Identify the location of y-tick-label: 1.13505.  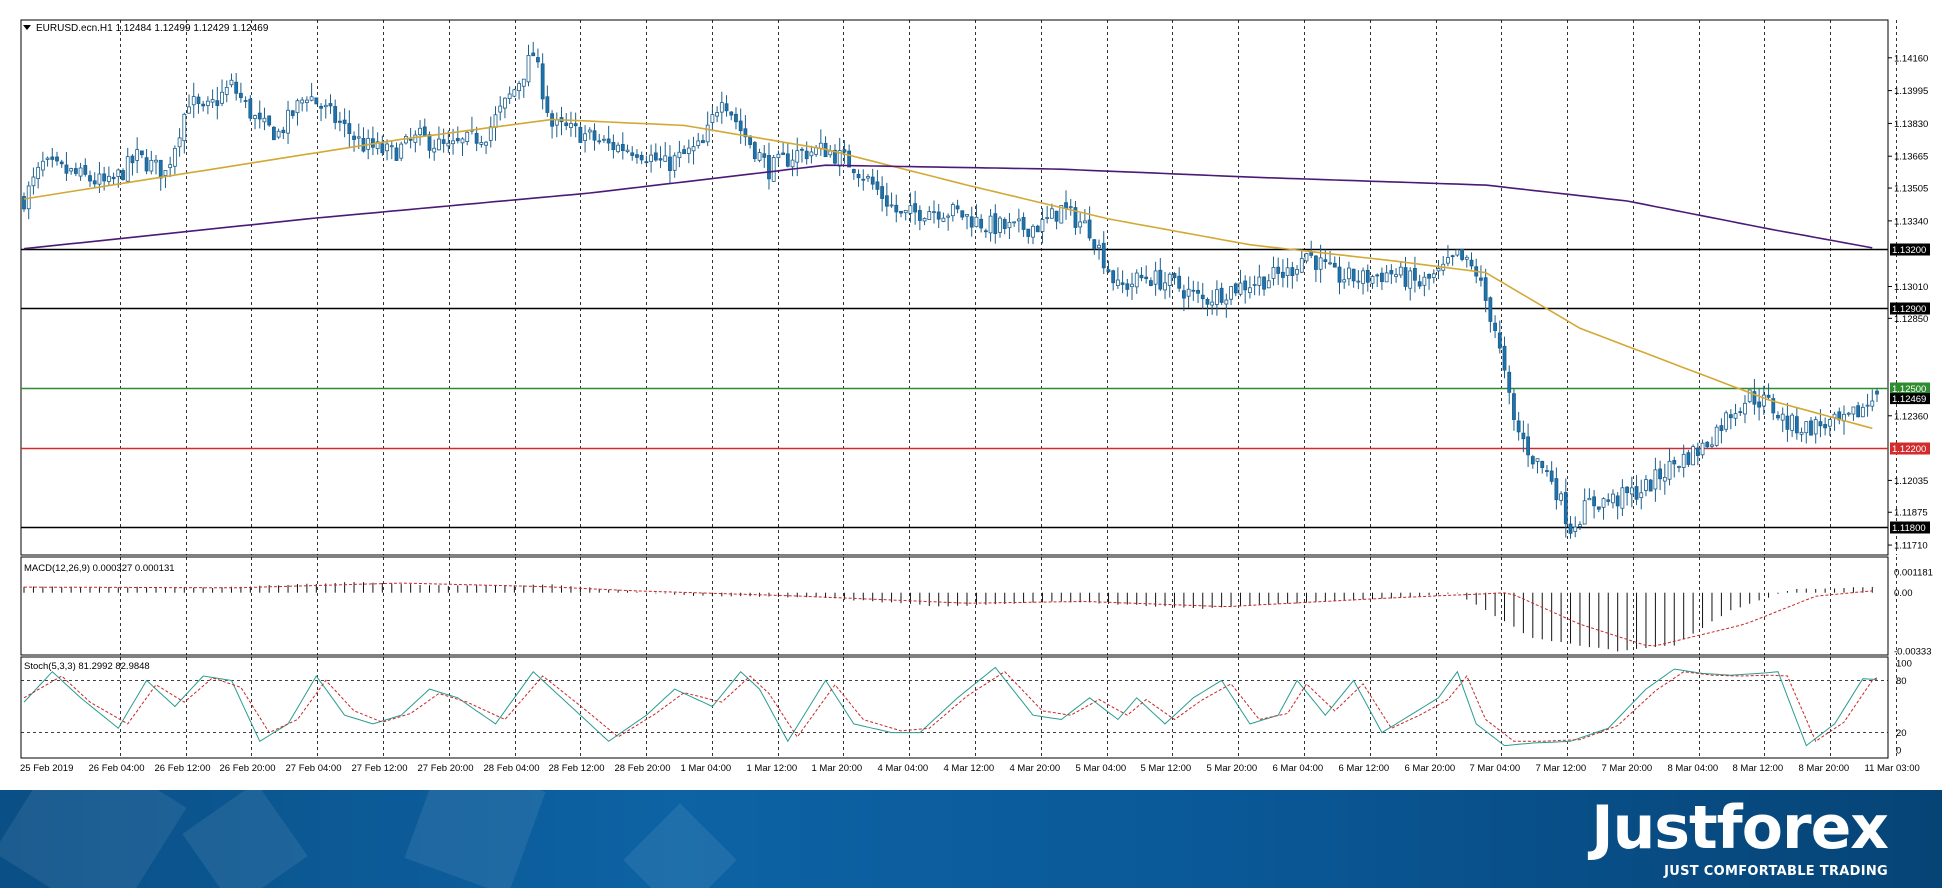
(1911, 189).